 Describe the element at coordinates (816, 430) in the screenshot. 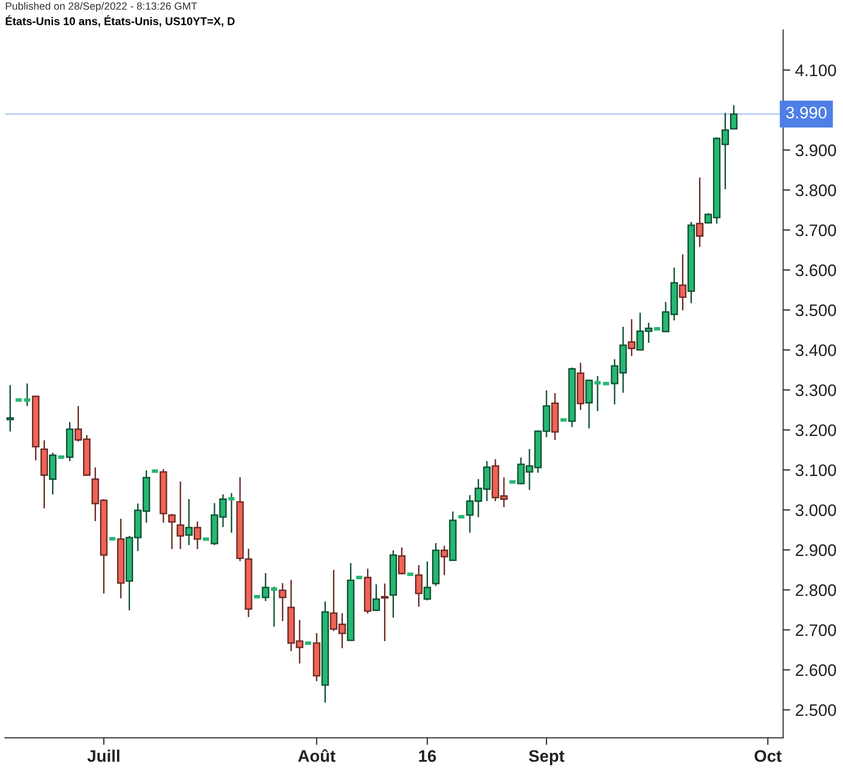

I see `y-tick-label: 3.200` at that location.